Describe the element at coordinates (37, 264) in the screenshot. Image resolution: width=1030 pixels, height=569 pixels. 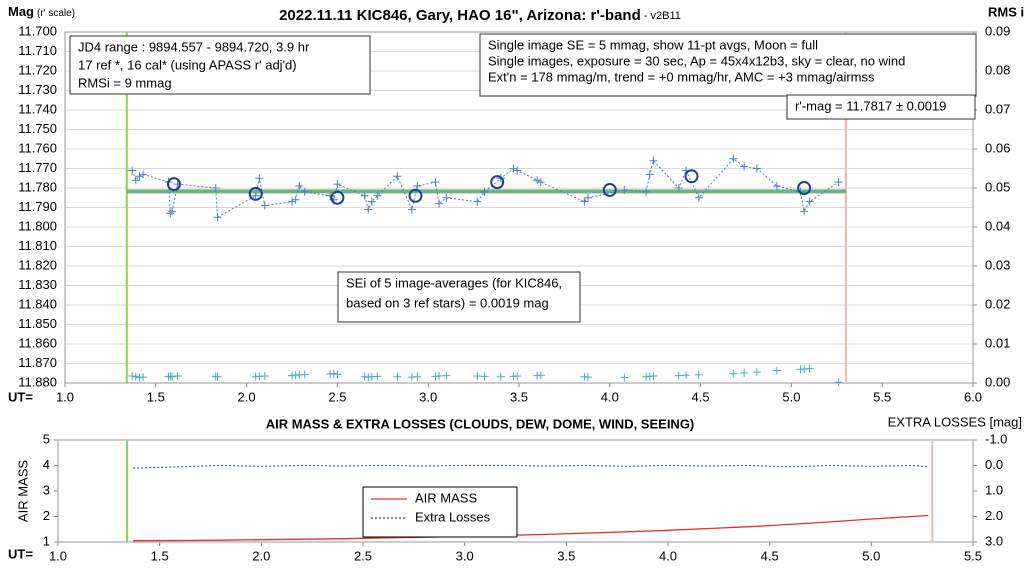
I see `y-tick-label: 11.820` at that location.